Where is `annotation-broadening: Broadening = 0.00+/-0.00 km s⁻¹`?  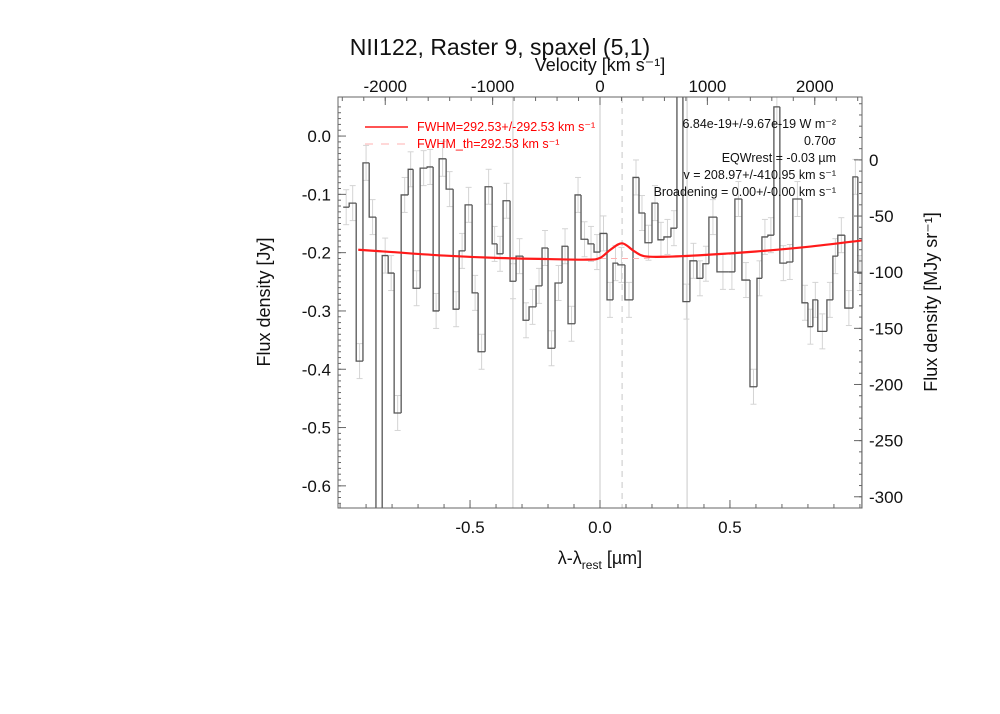 annotation-broadening: Broadening = 0.00+/-0.00 km s⁻¹ is located at coordinates (745, 192).